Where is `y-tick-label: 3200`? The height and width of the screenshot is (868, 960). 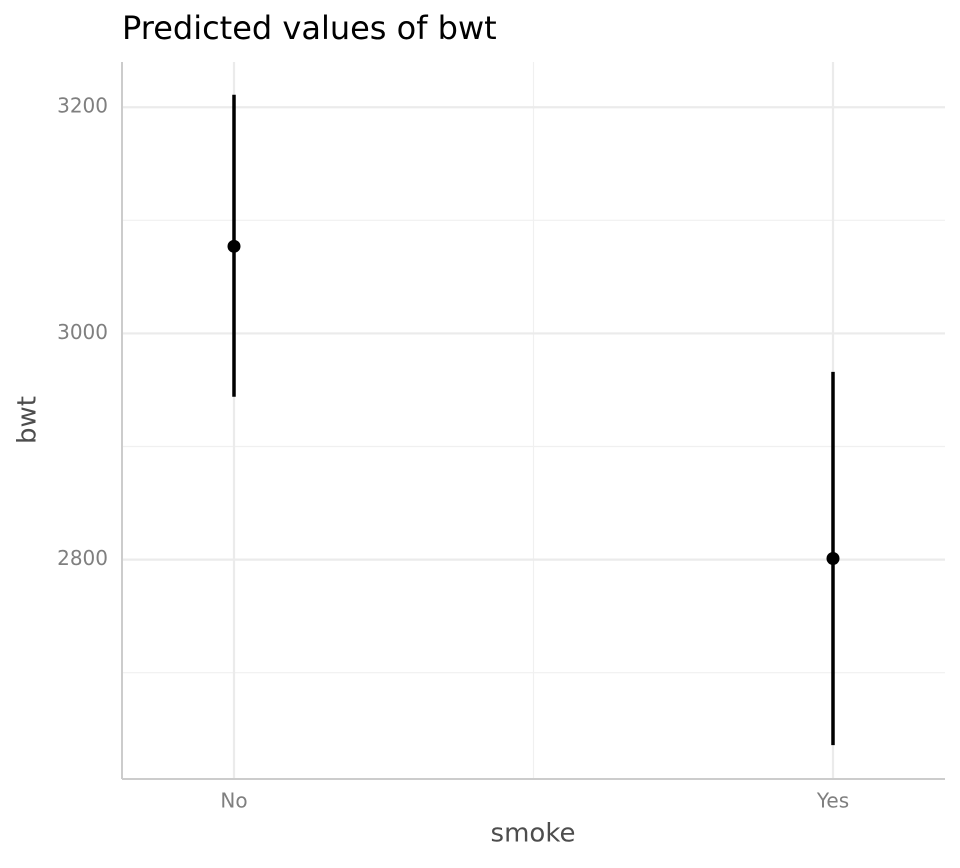
y-tick-label: 3200 is located at coordinates (82, 106).